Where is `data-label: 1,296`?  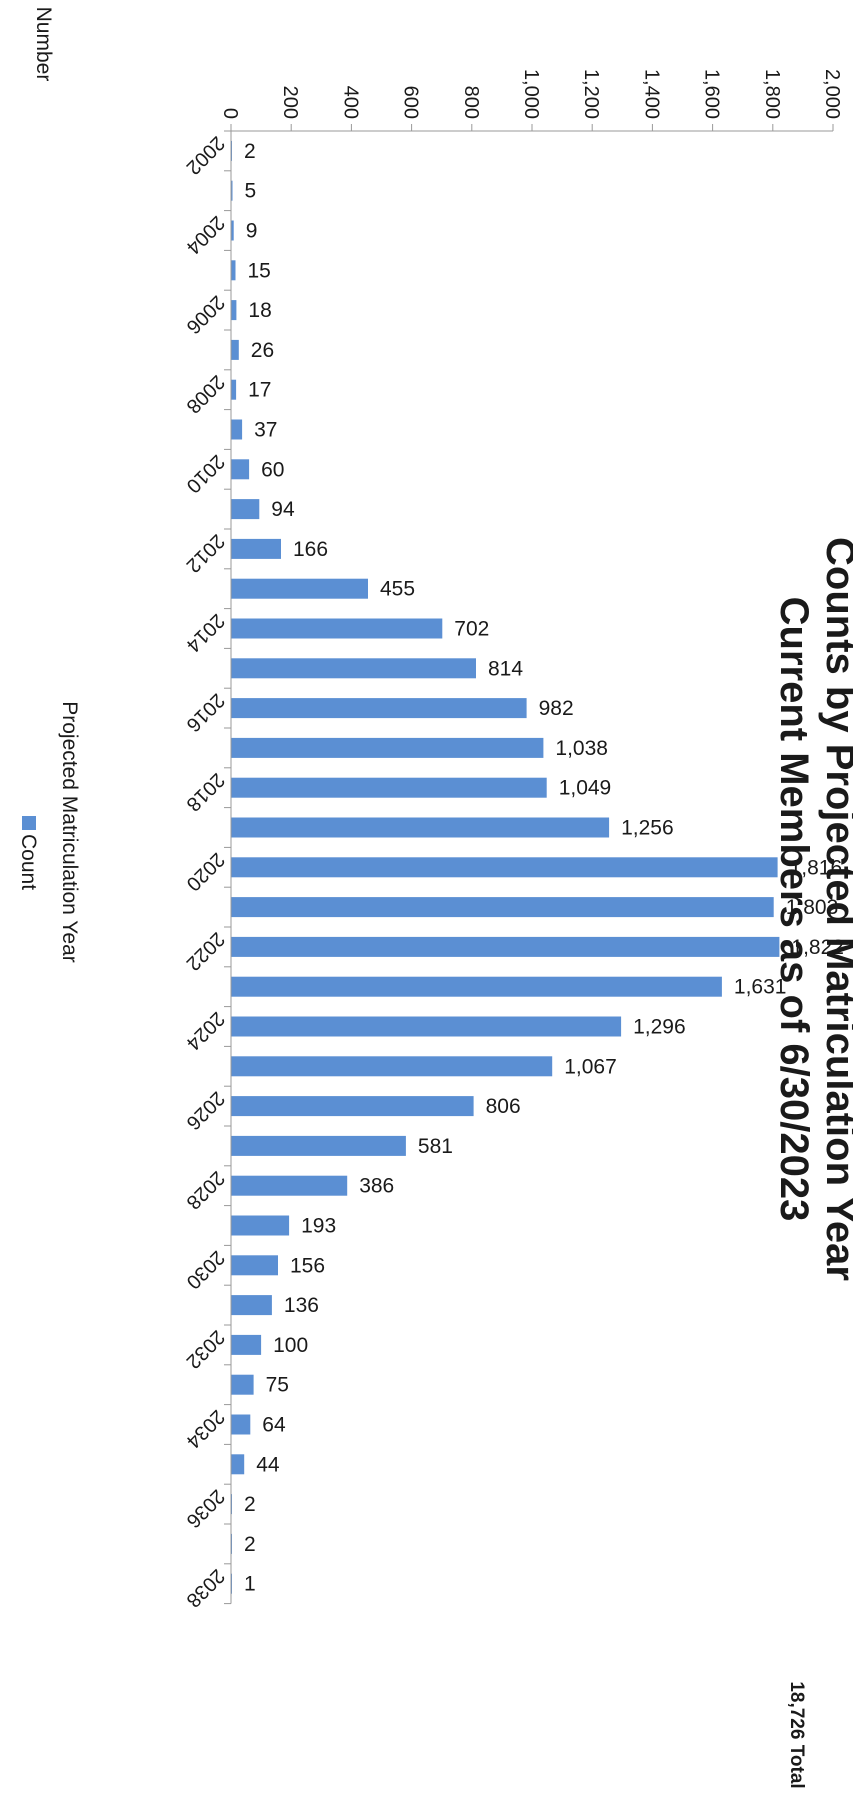 data-label: 1,296 is located at coordinates (659, 1027).